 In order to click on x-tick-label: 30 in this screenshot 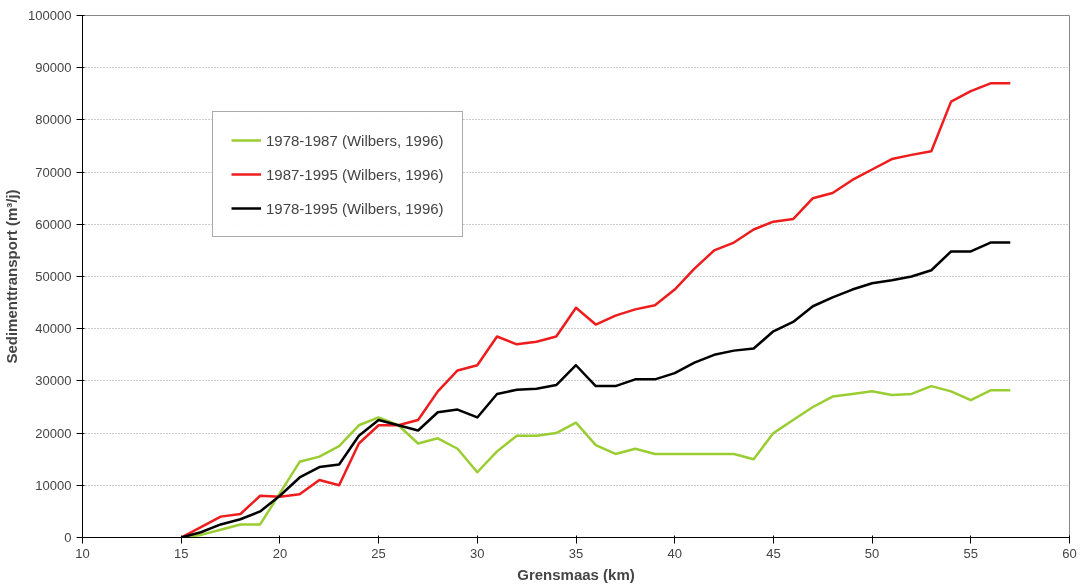, I will do `click(477, 553)`.